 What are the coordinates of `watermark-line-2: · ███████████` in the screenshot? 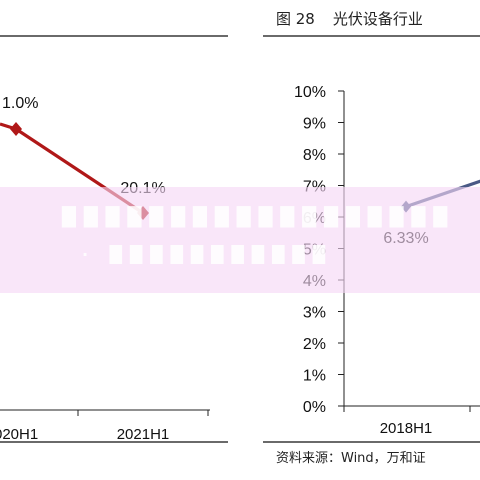 It's located at (207, 254).